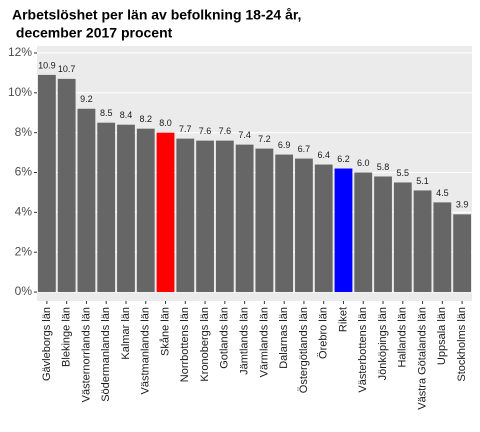 This screenshot has height=432, width=480. Describe the element at coordinates (422, 181) in the screenshot. I see `value-label: 5.1` at that location.